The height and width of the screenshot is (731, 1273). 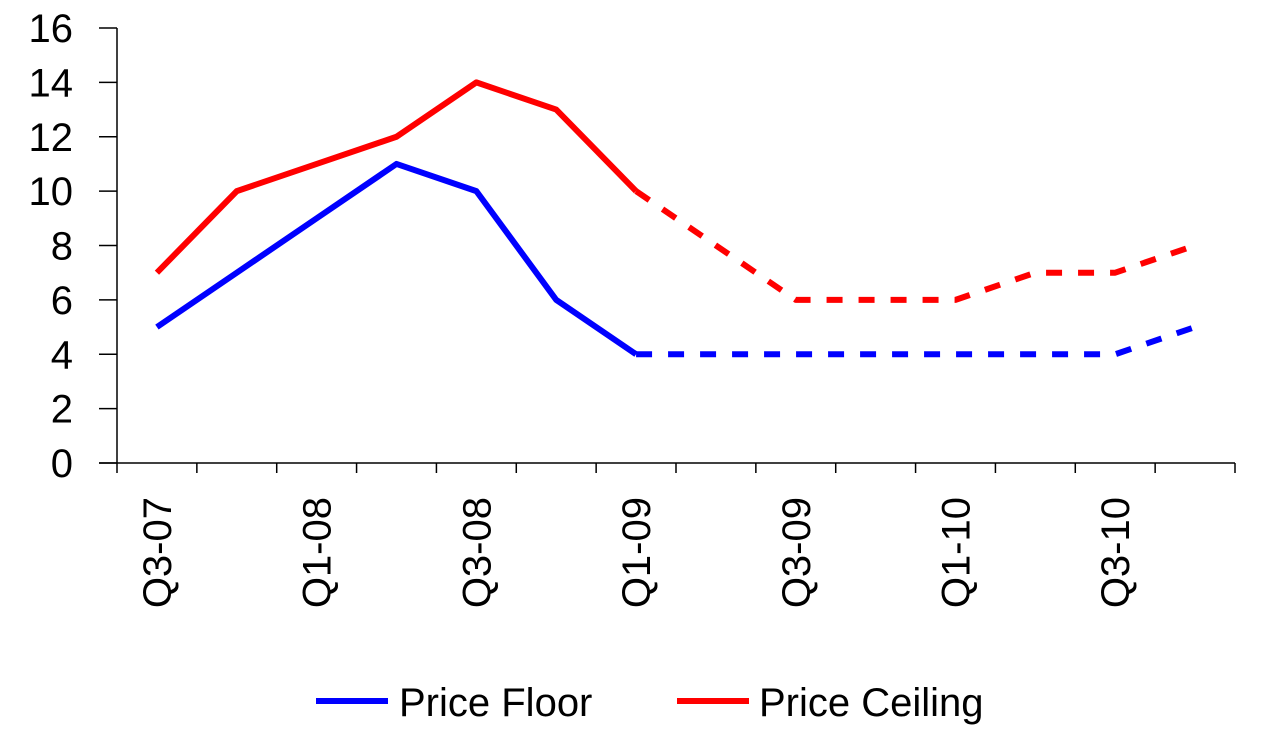 What do you see at coordinates (797, 552) in the screenshot?
I see `x-tick-label: Q3-09` at bounding box center [797, 552].